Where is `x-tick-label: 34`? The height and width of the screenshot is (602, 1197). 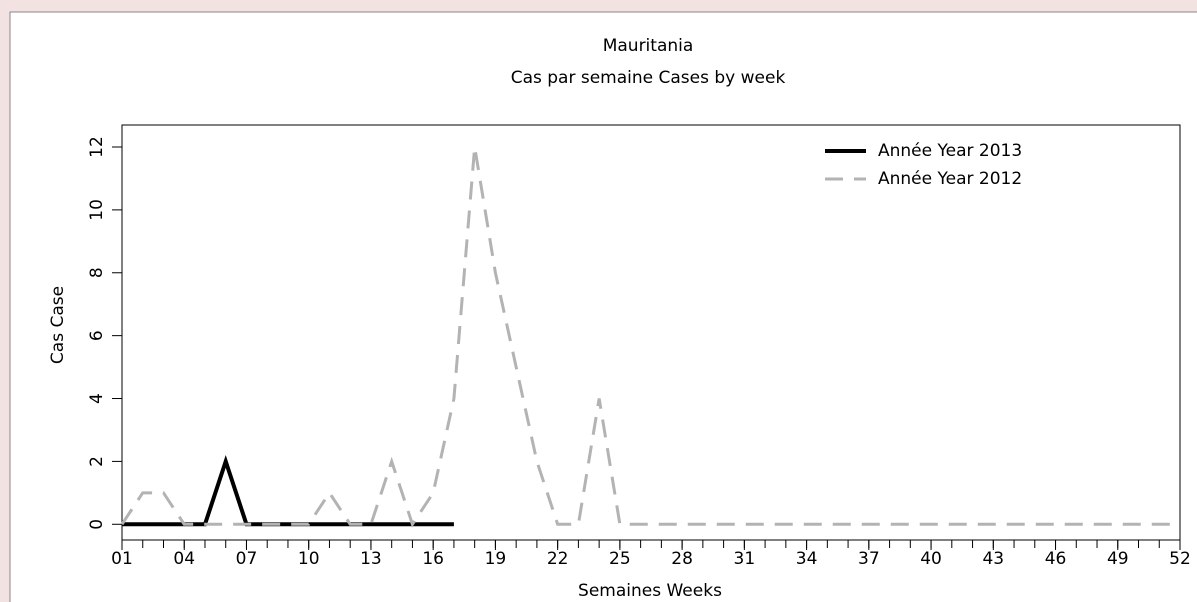
x-tick-label: 34 is located at coordinates (807, 559).